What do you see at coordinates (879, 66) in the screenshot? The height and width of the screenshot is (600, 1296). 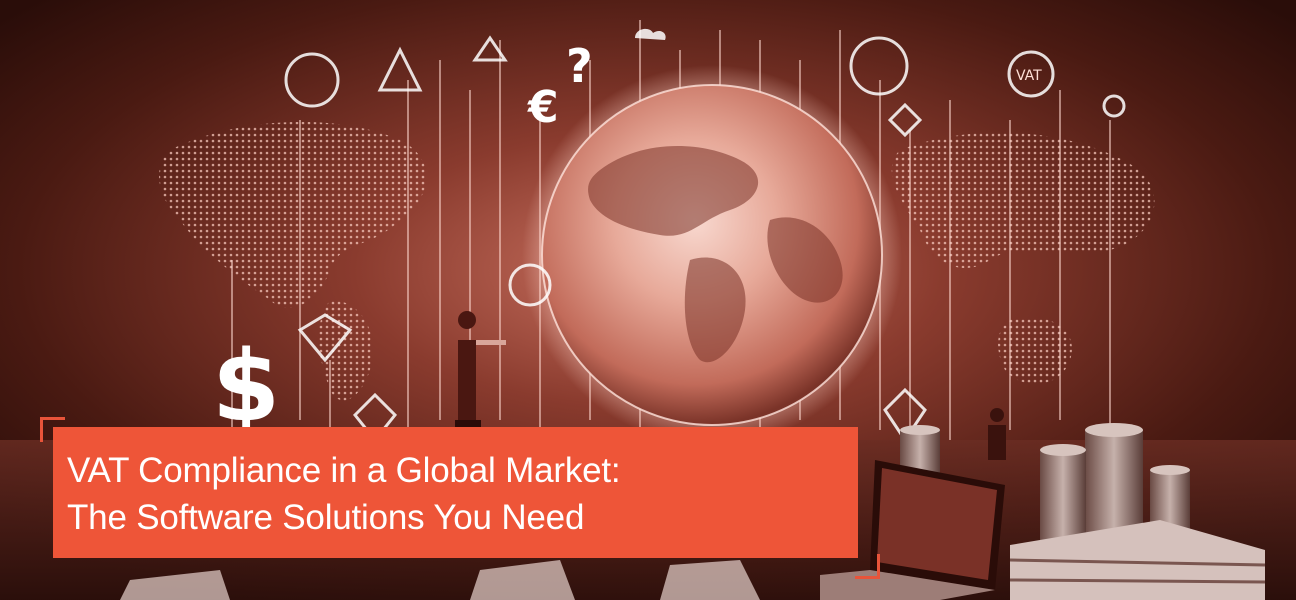 I see `chart-badge-icon` at bounding box center [879, 66].